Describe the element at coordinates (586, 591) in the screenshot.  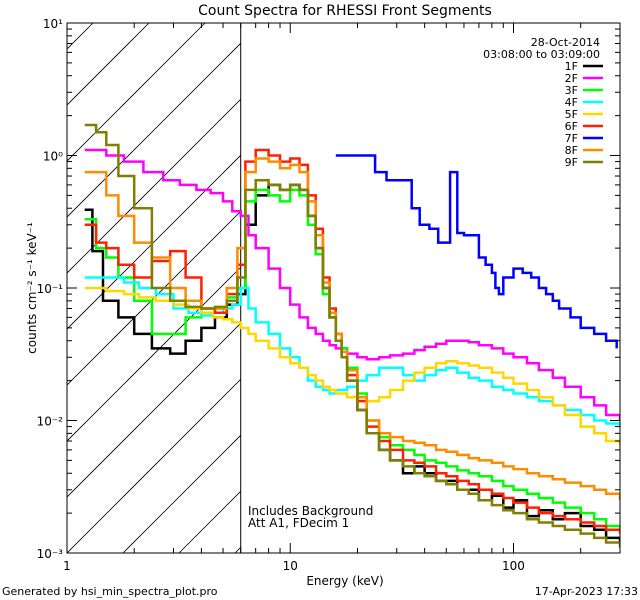
I see `footer-timestamp: 17-Apr-2023 17:33` at that location.